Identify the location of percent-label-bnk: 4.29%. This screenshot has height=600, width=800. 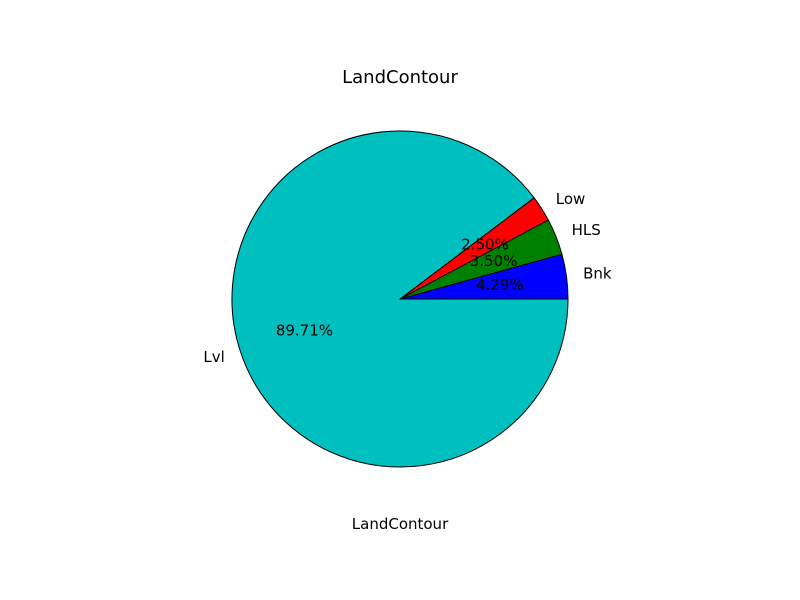
(500, 285).